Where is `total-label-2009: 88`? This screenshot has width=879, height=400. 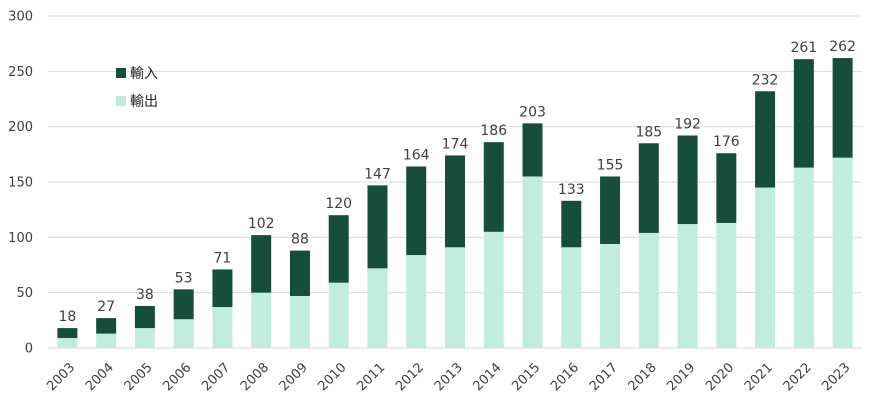 total-label-2009: 88 is located at coordinates (300, 240).